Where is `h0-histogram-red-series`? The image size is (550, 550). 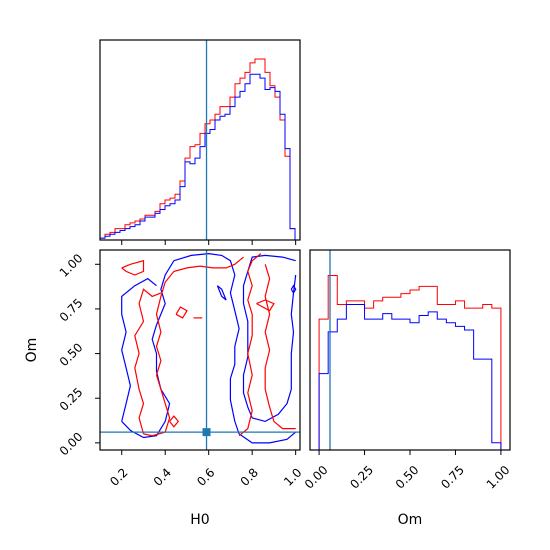
h0-histogram-red-series is located at coordinates (199, 149).